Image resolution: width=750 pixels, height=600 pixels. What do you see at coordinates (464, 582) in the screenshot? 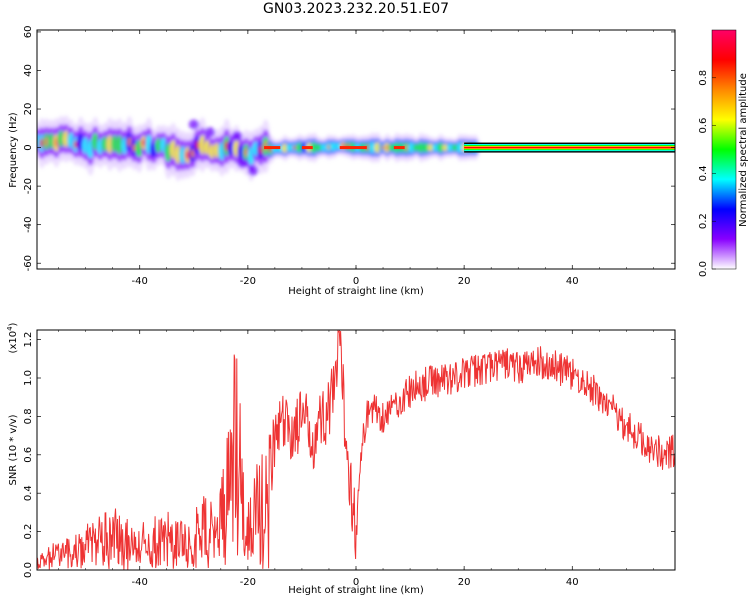
I see `snr-x-tick-label: 20` at bounding box center [464, 582].